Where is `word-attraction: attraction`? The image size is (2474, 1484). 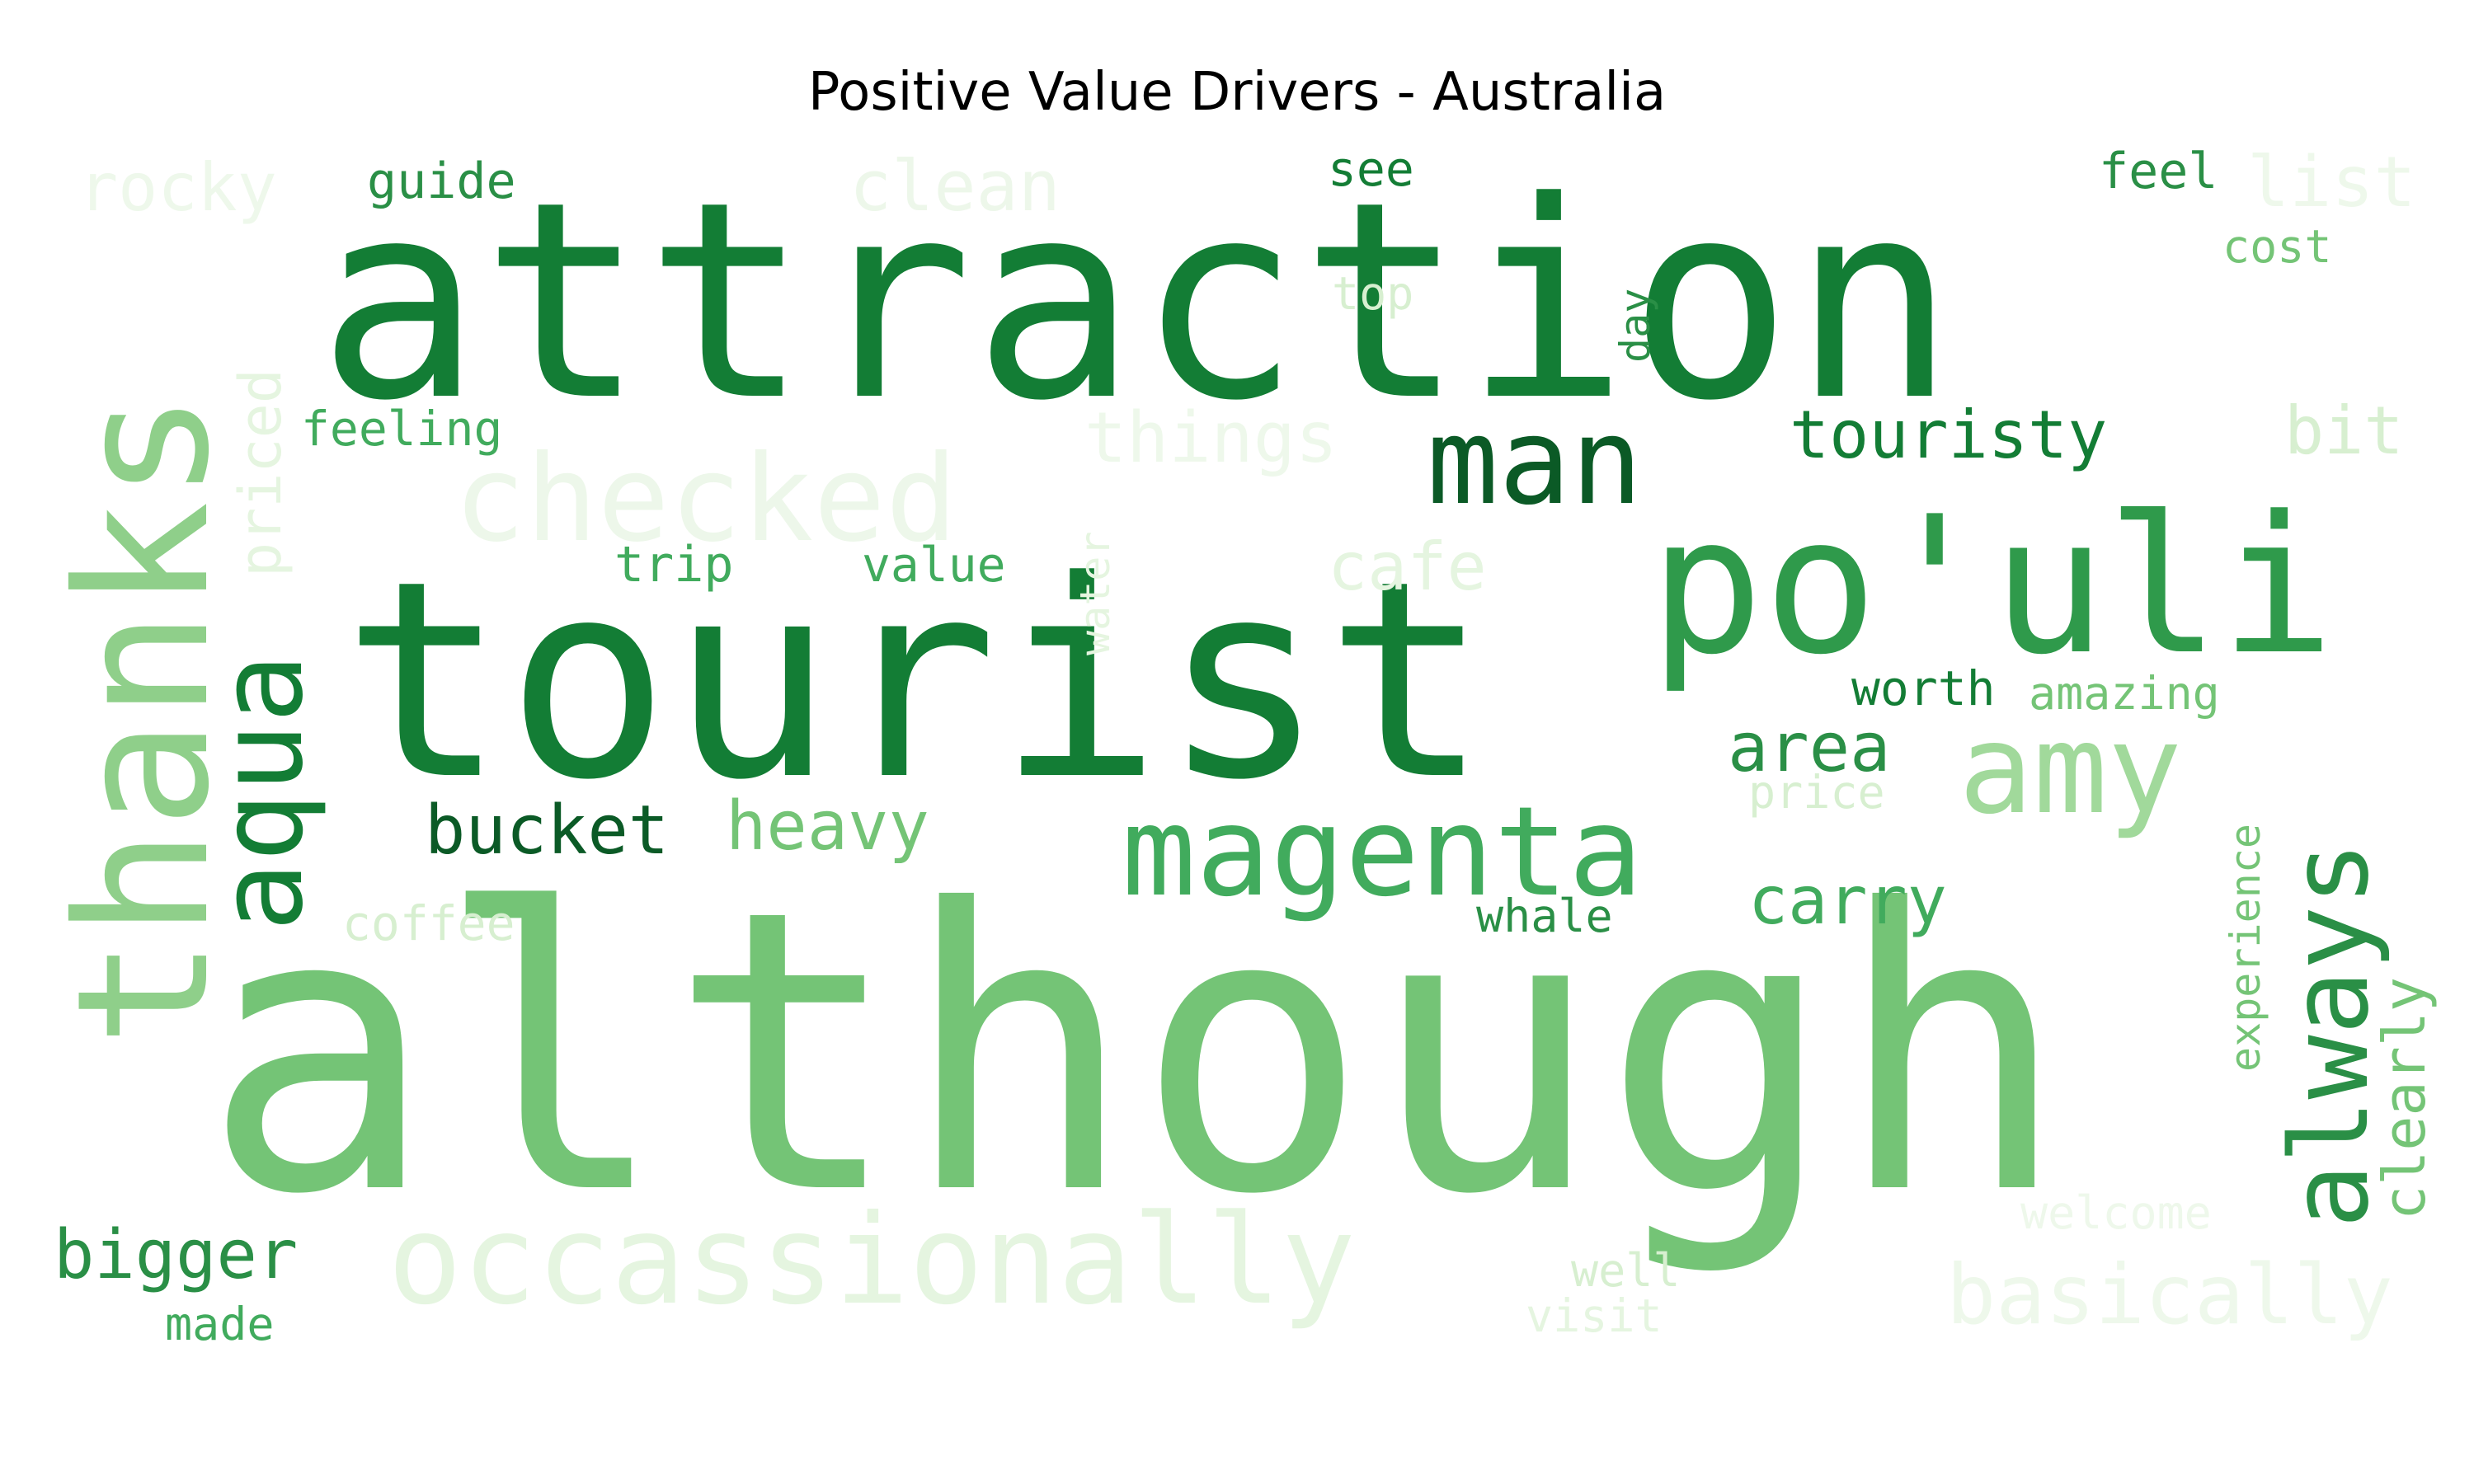 word-attraction: attraction is located at coordinates (1136, 301).